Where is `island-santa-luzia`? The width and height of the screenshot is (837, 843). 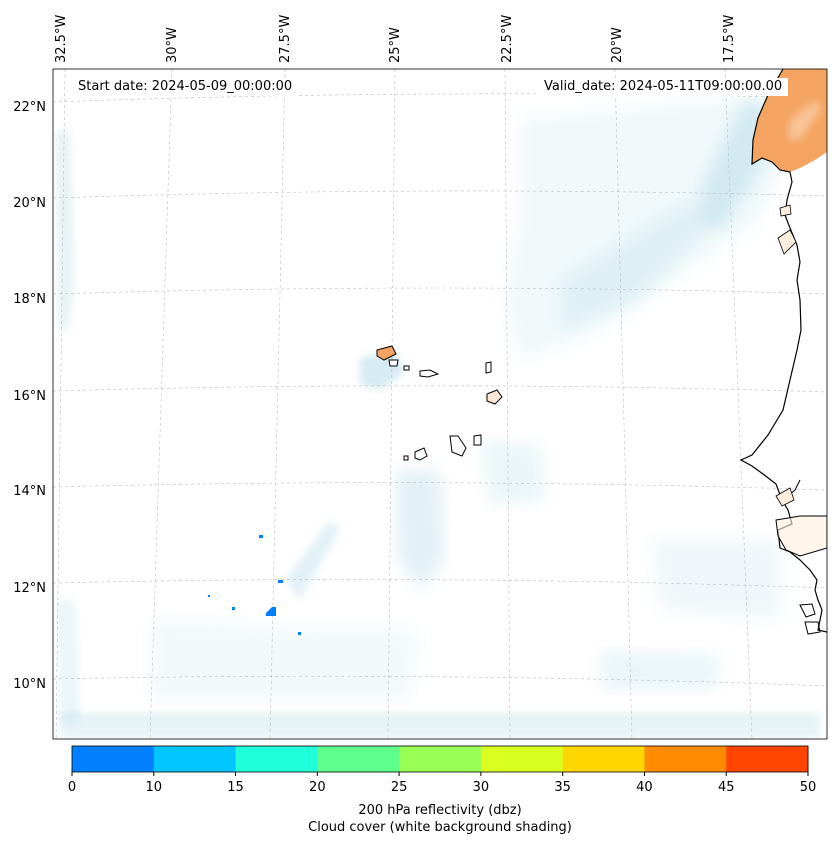 island-santa-luzia is located at coordinates (406, 368).